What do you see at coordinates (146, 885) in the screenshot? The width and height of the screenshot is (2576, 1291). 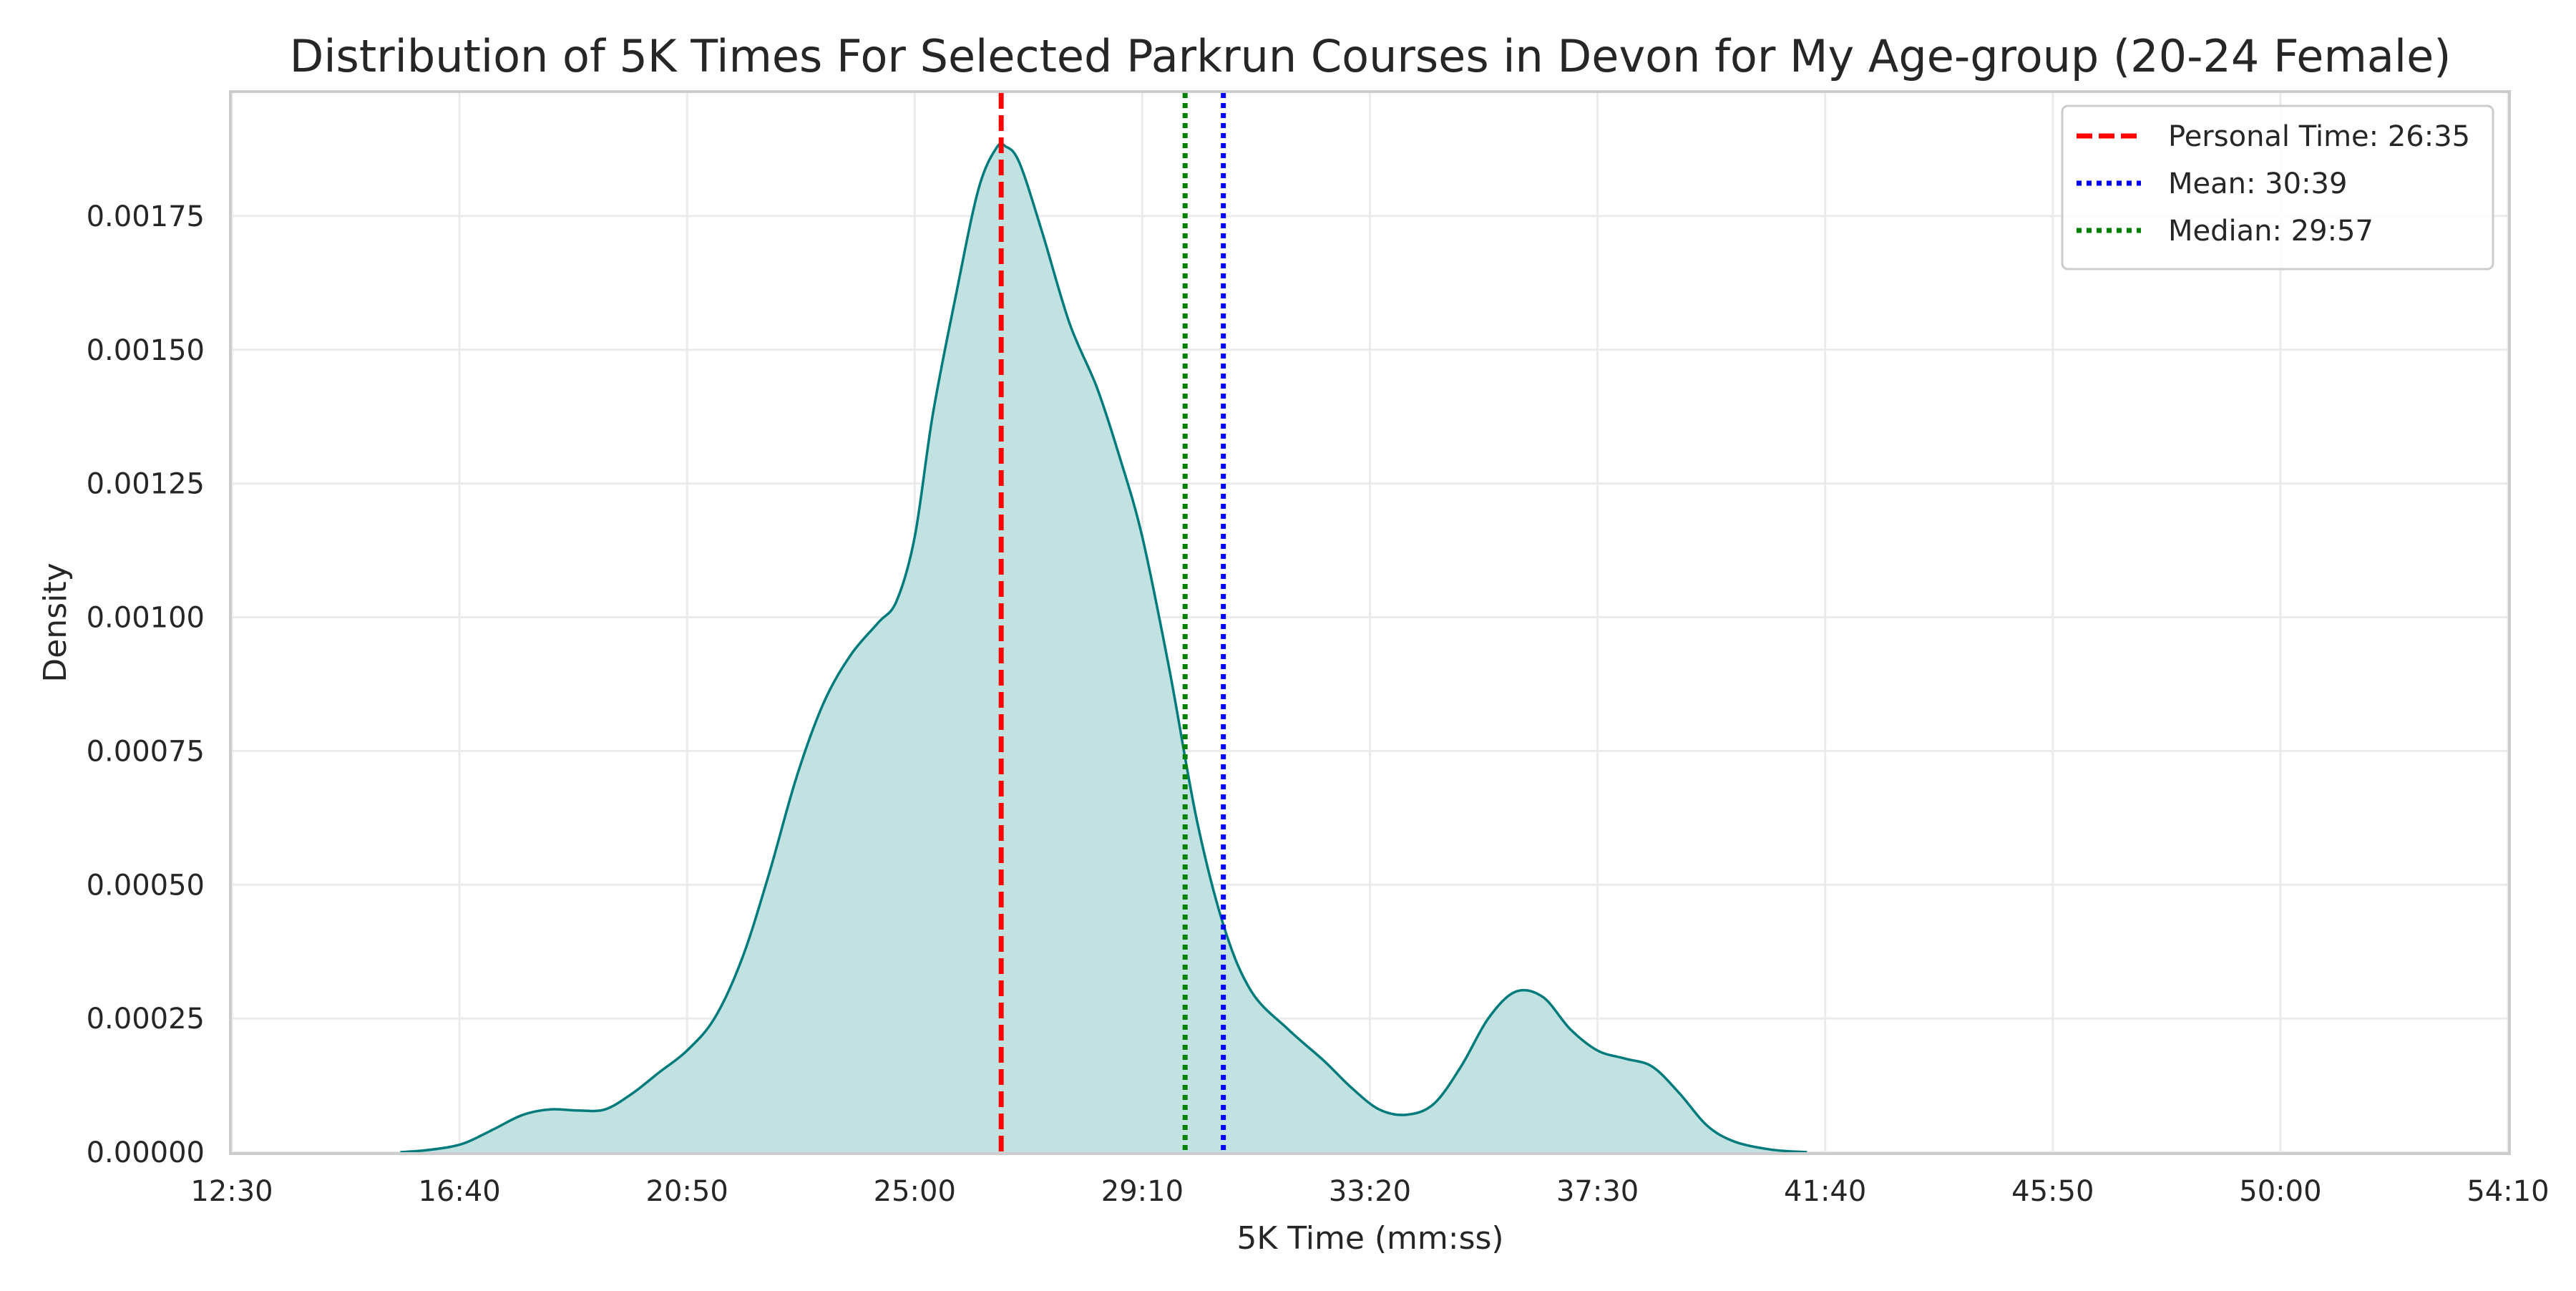 I see `y-tick-label: 0.00050` at bounding box center [146, 885].